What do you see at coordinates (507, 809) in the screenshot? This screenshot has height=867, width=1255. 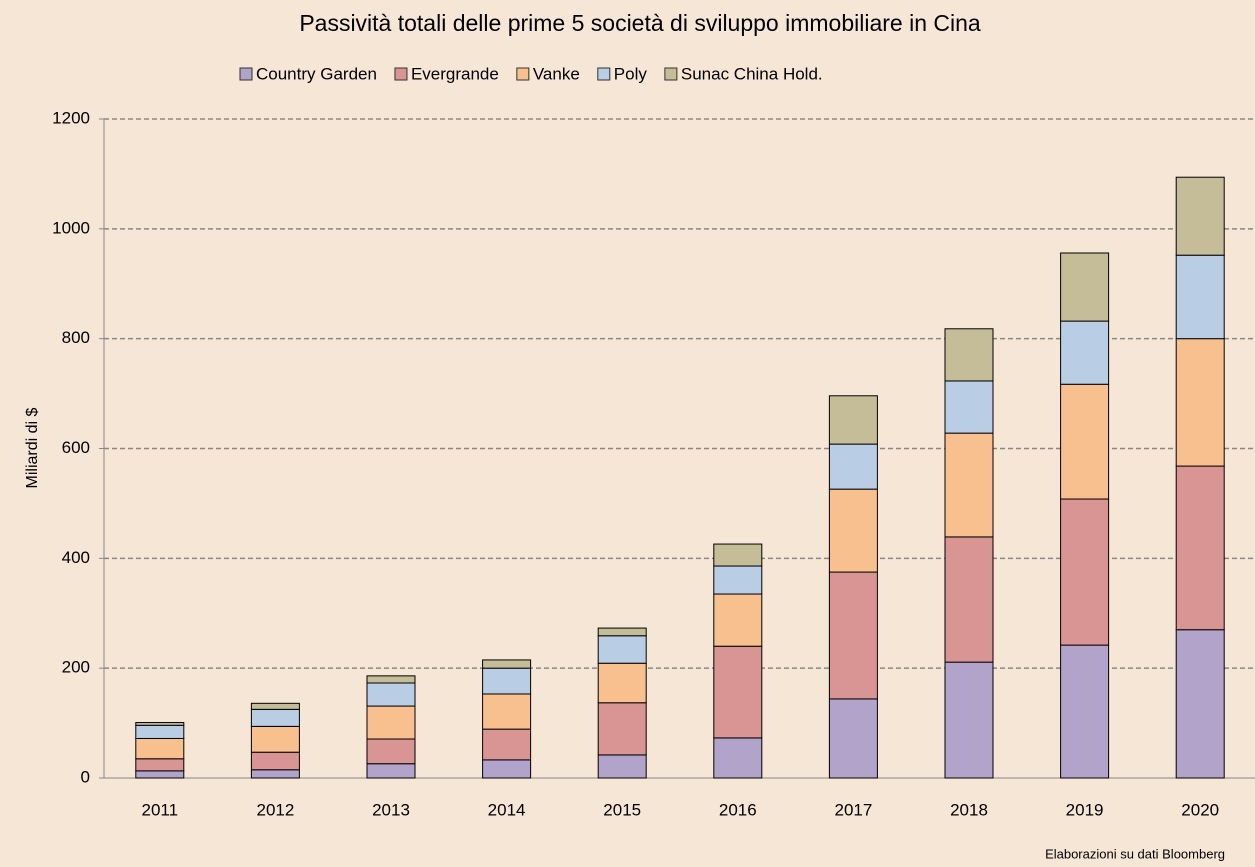 I see `x-tick-label: 2014` at bounding box center [507, 809].